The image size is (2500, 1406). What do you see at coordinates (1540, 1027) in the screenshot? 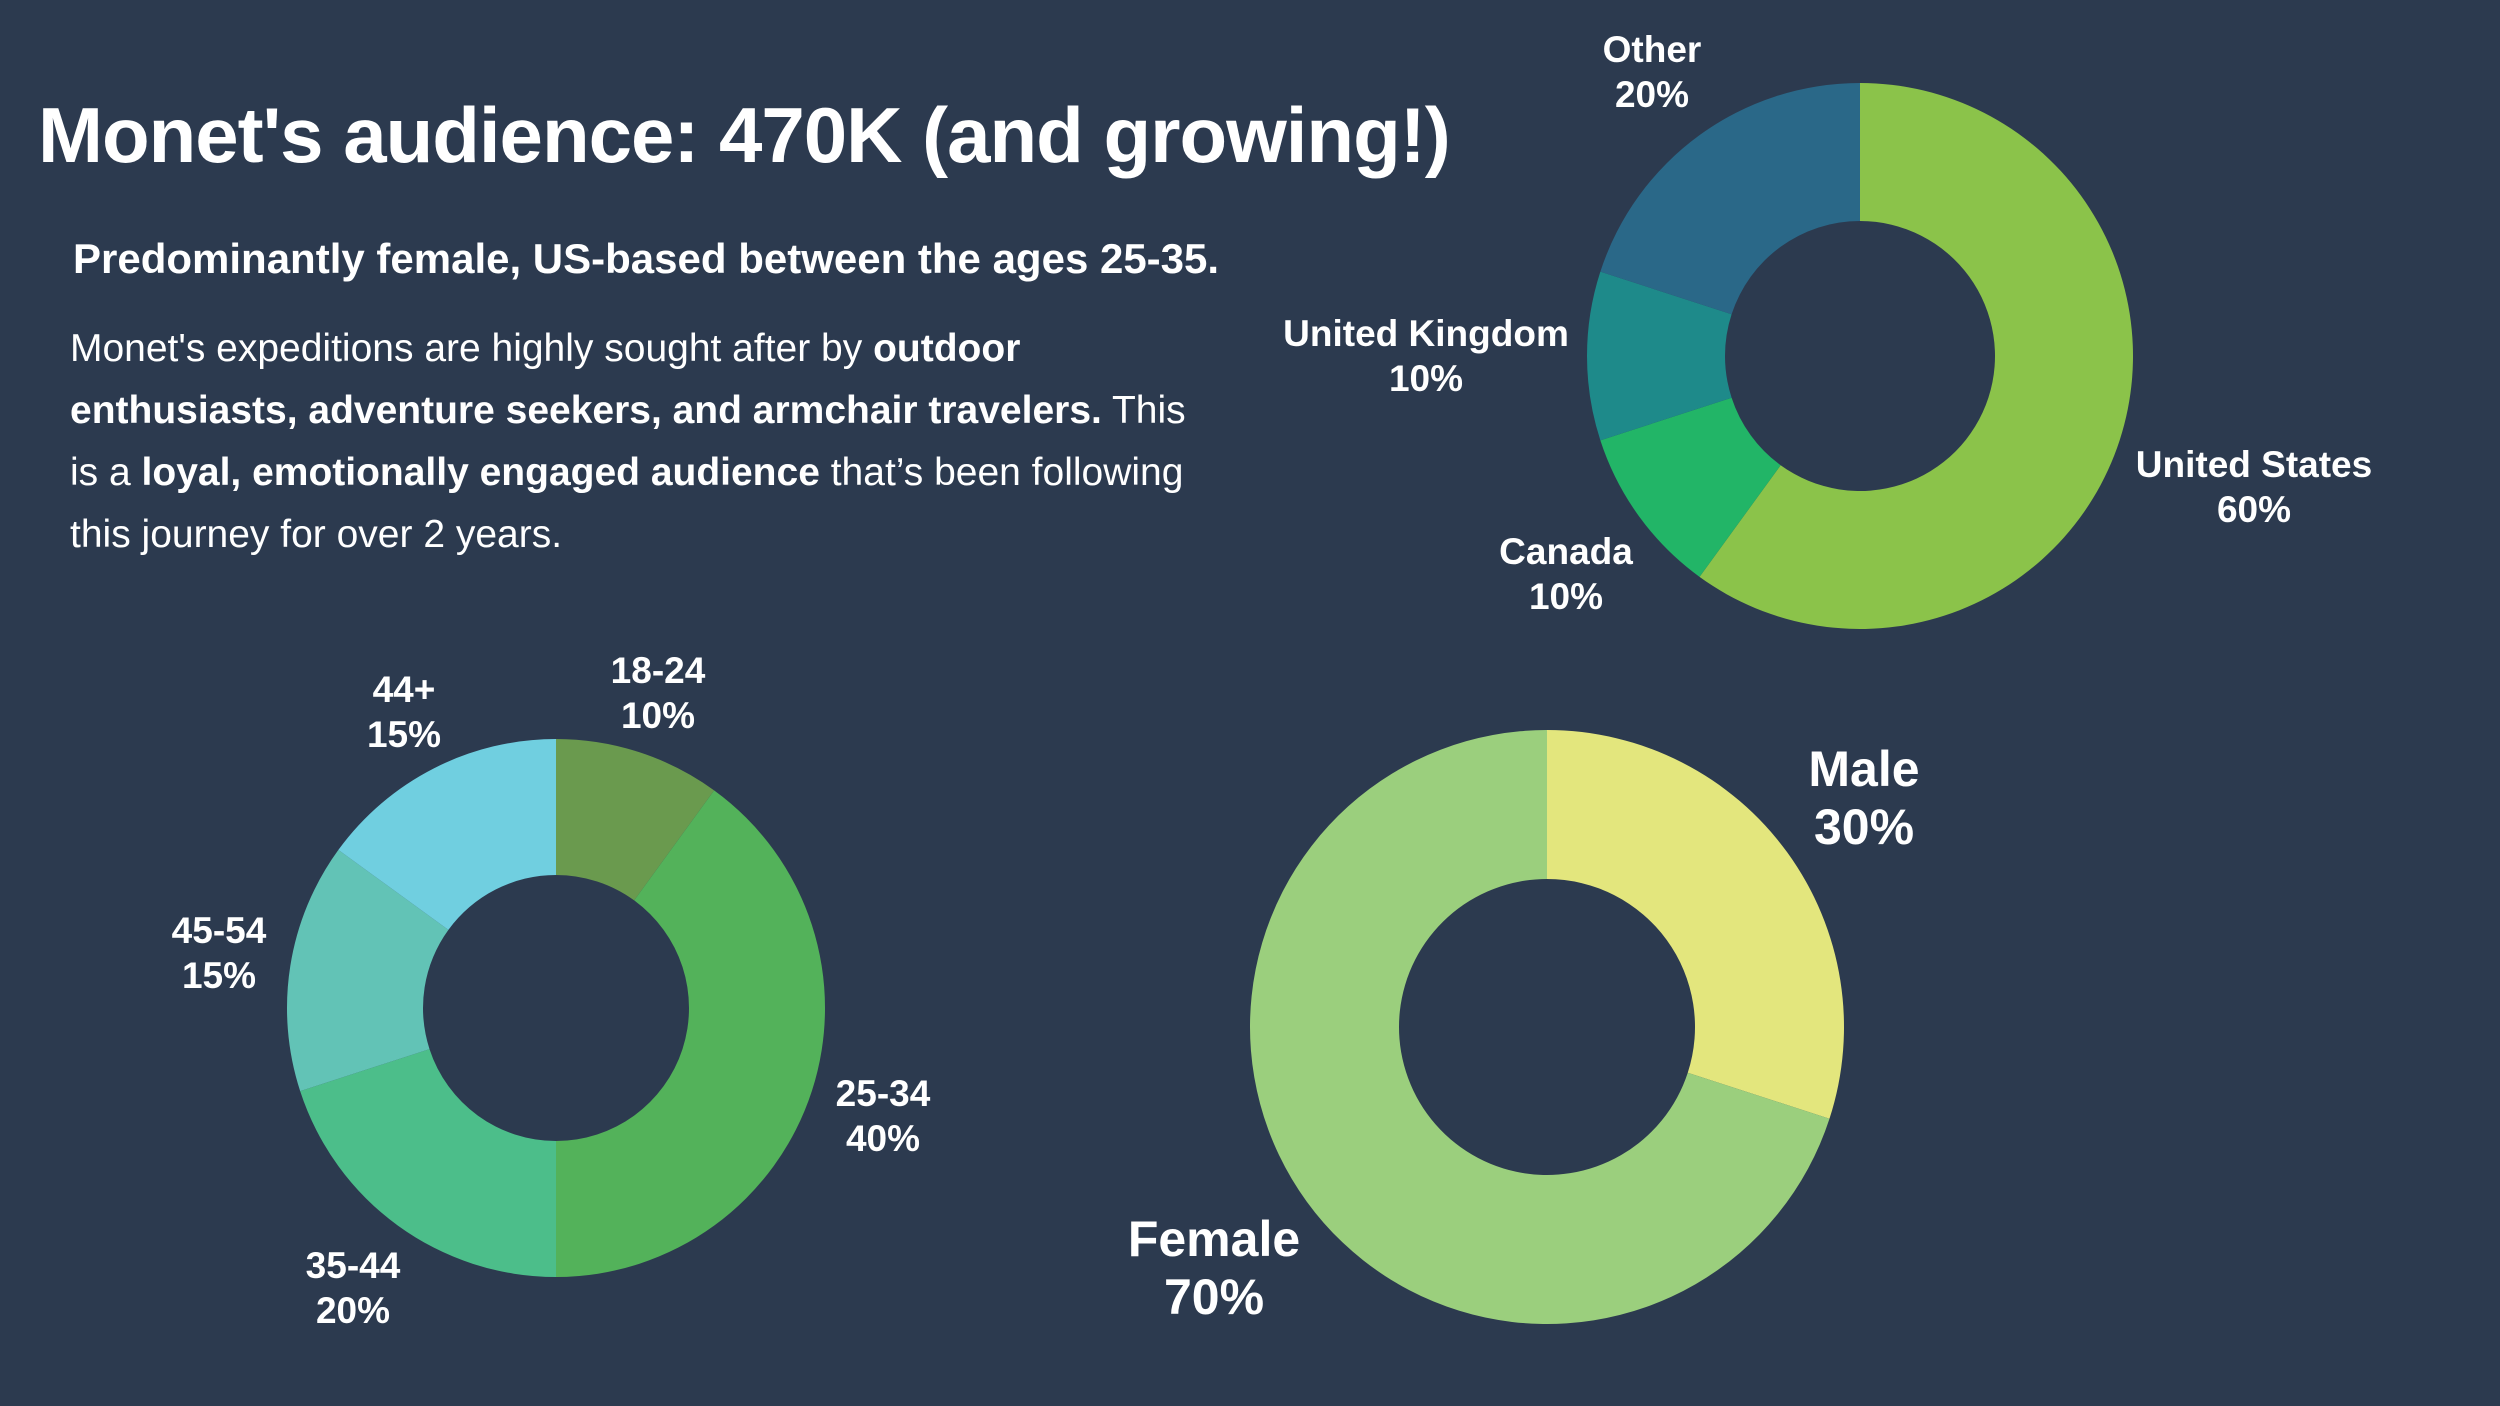
I see `gender-slice-female` at bounding box center [1540, 1027].